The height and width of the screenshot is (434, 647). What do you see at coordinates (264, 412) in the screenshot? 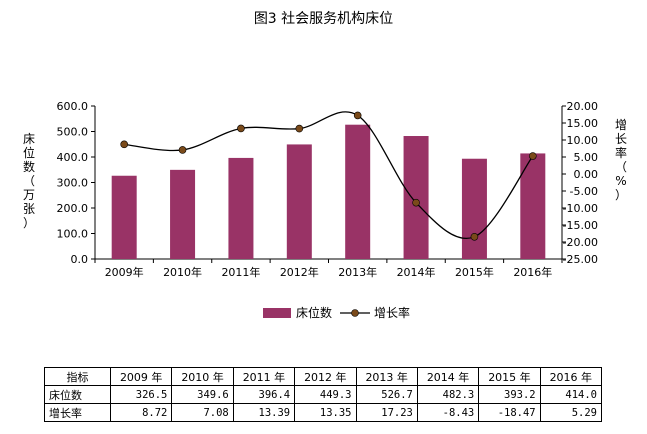
I see `table-cell: 13.39` at bounding box center [264, 412].